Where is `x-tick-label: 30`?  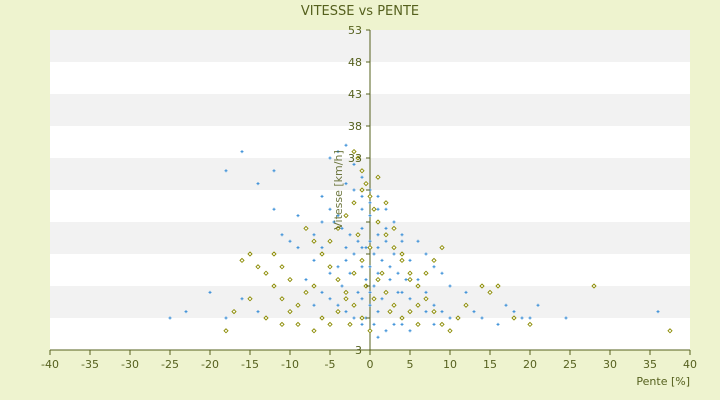 x-tick-label: 30 is located at coordinates (610, 364).